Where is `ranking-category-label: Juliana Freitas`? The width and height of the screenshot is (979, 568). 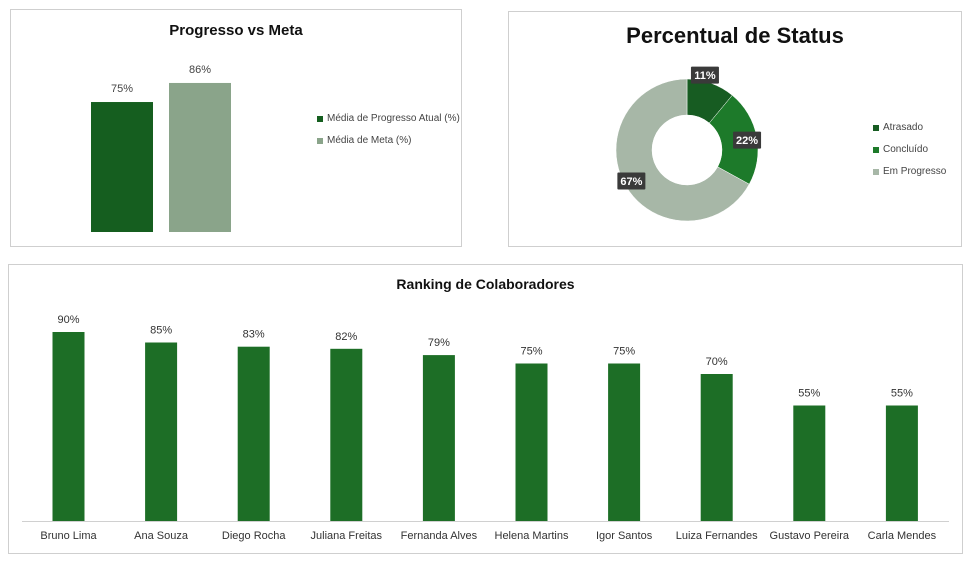 ranking-category-label: Juliana Freitas is located at coordinates (347, 536).